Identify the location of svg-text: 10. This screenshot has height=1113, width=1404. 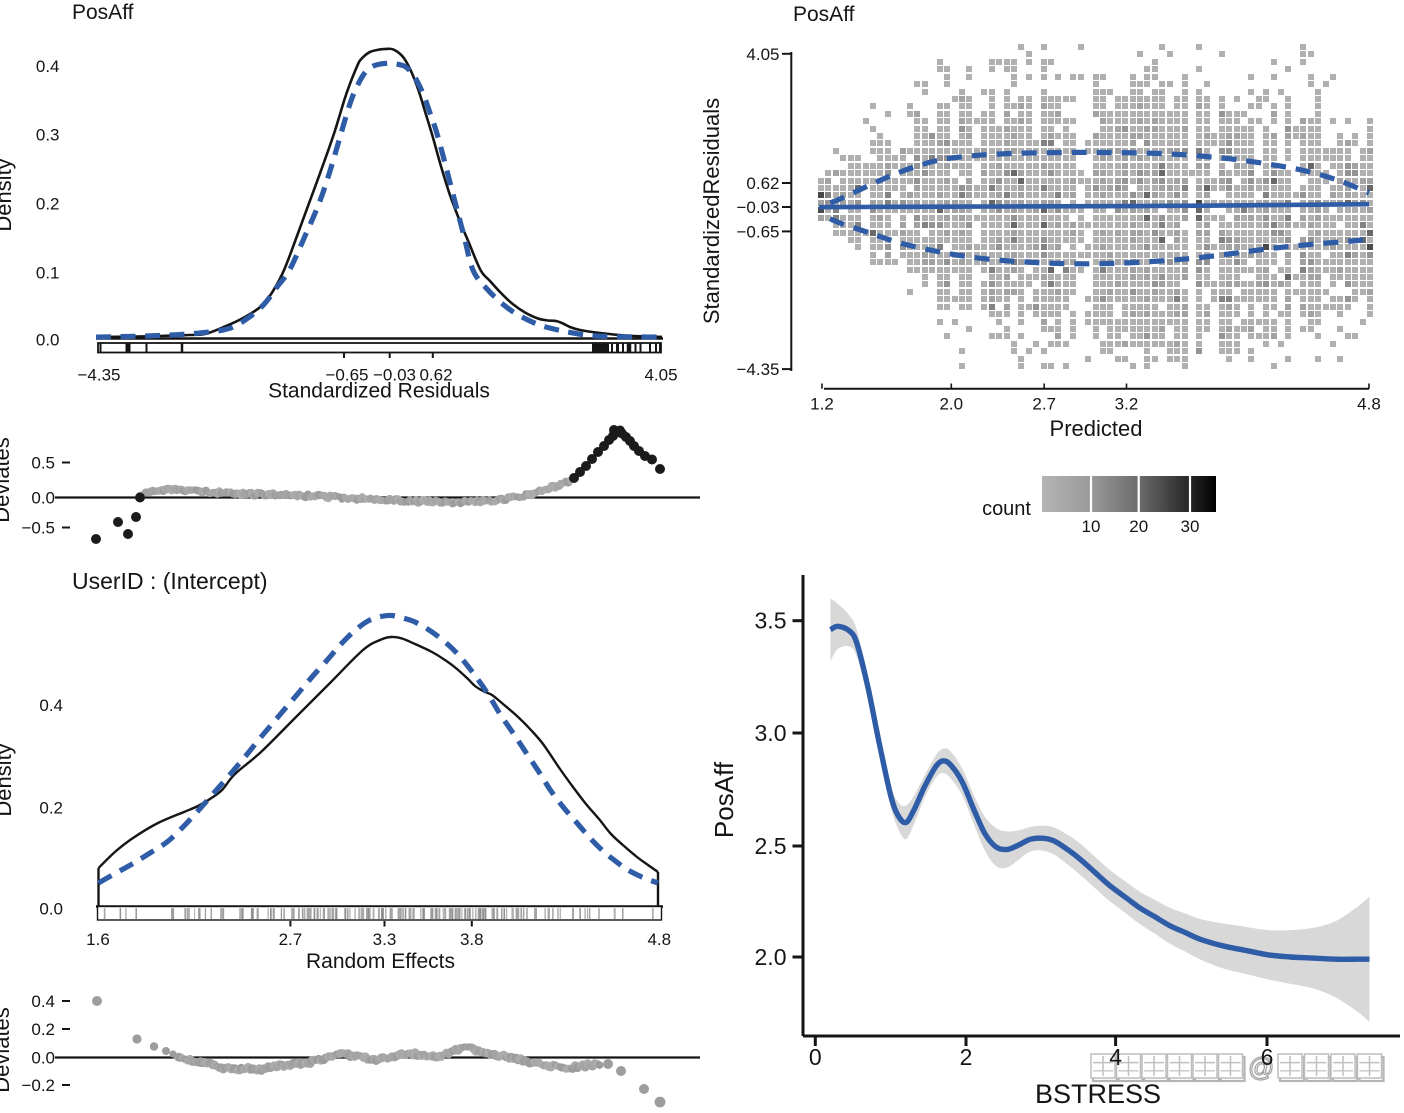
(1091, 526).